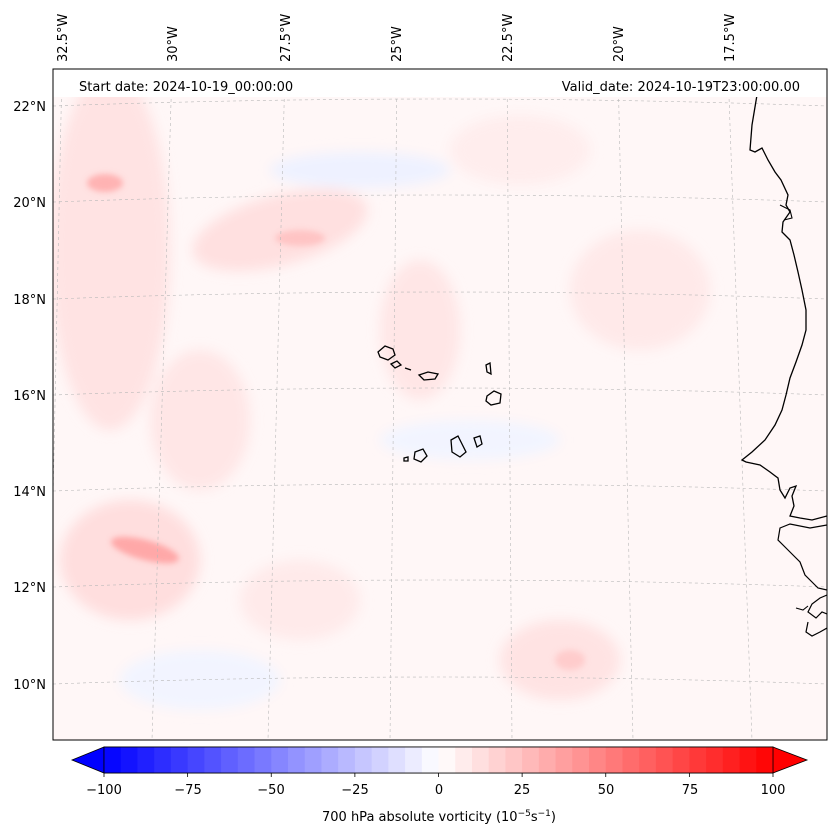  I want to click on lon-label-30w: 30°W, so click(173, 44).